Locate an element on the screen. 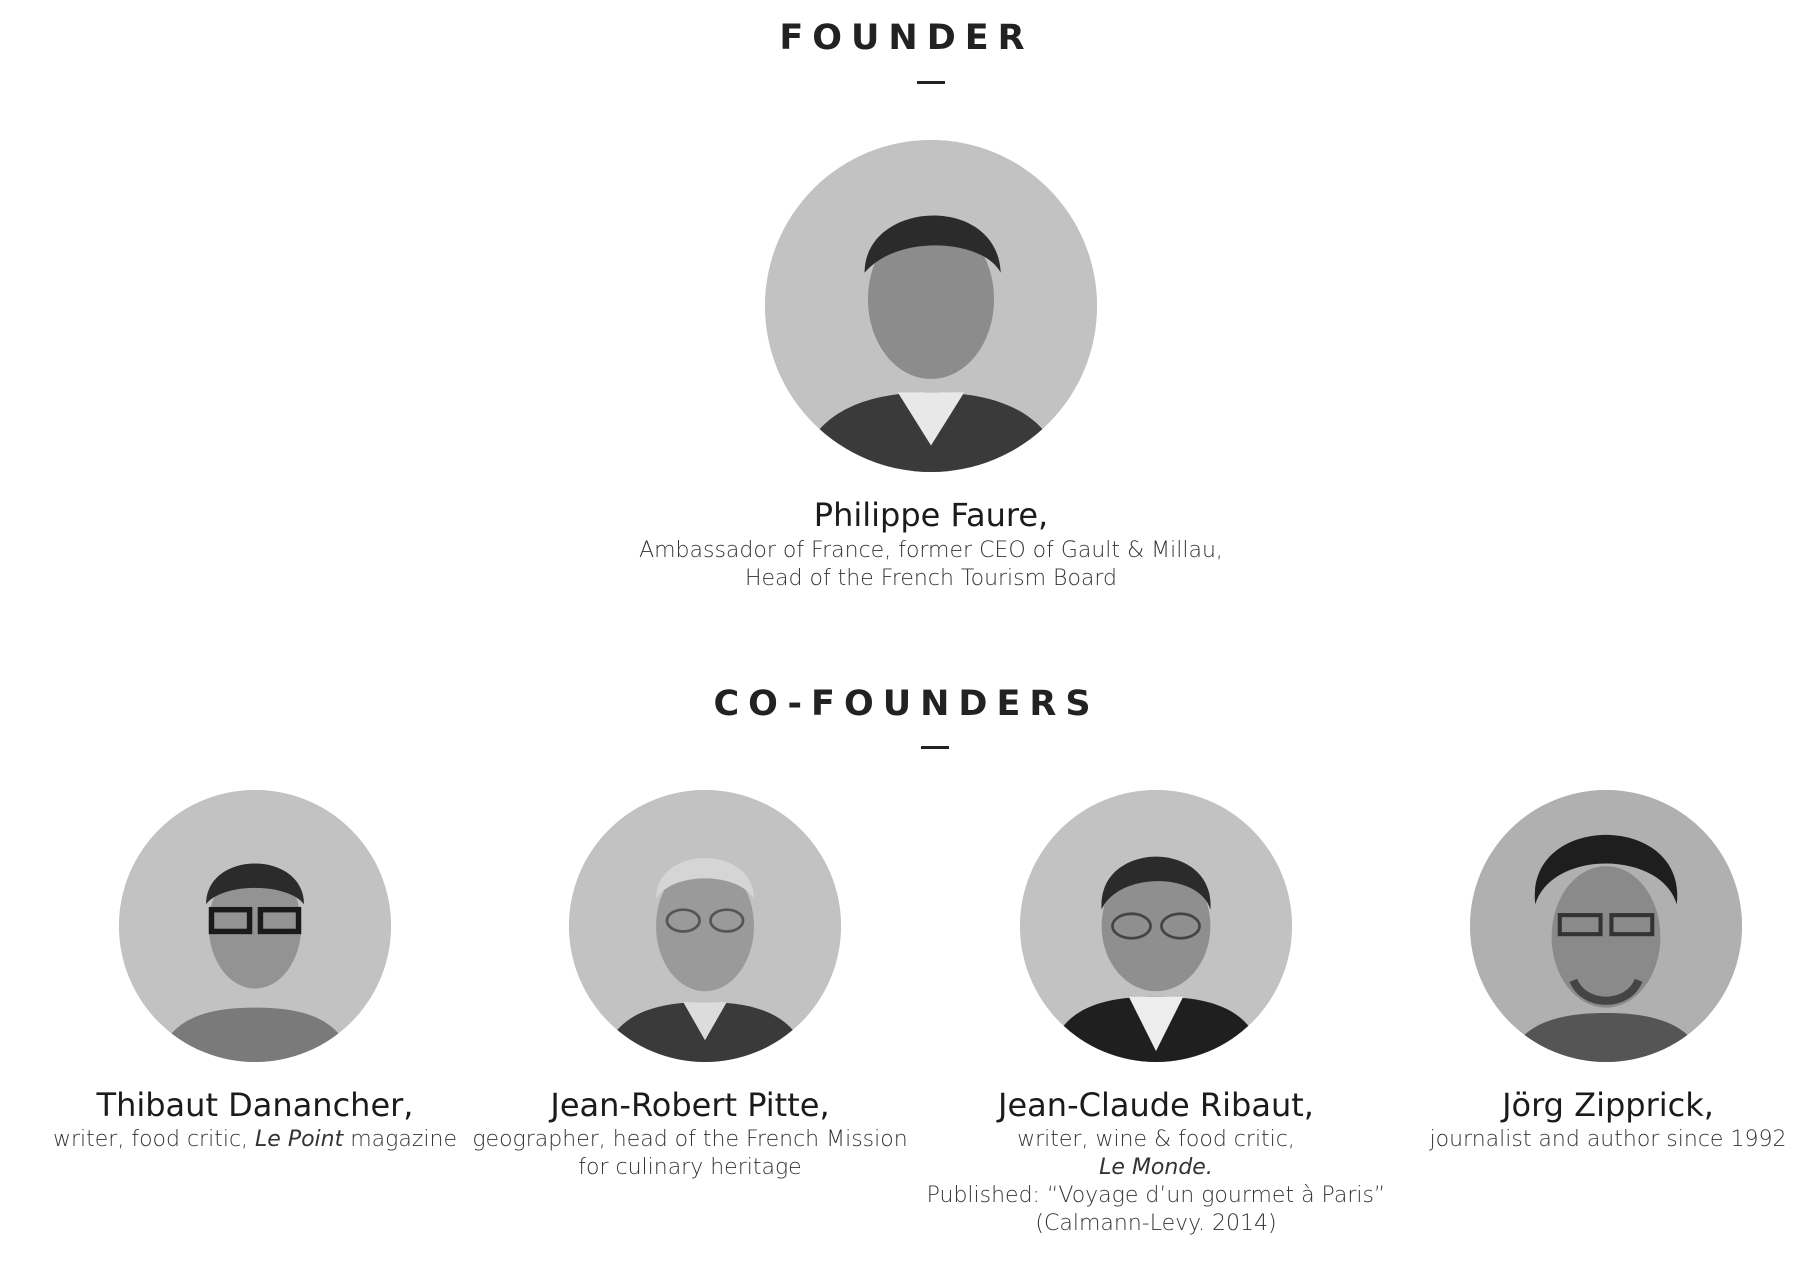 Image resolution: width=1813 pixels, height=1263 pixels. cofounders-heading: CO-FOUNDERS is located at coordinates (906, 704).